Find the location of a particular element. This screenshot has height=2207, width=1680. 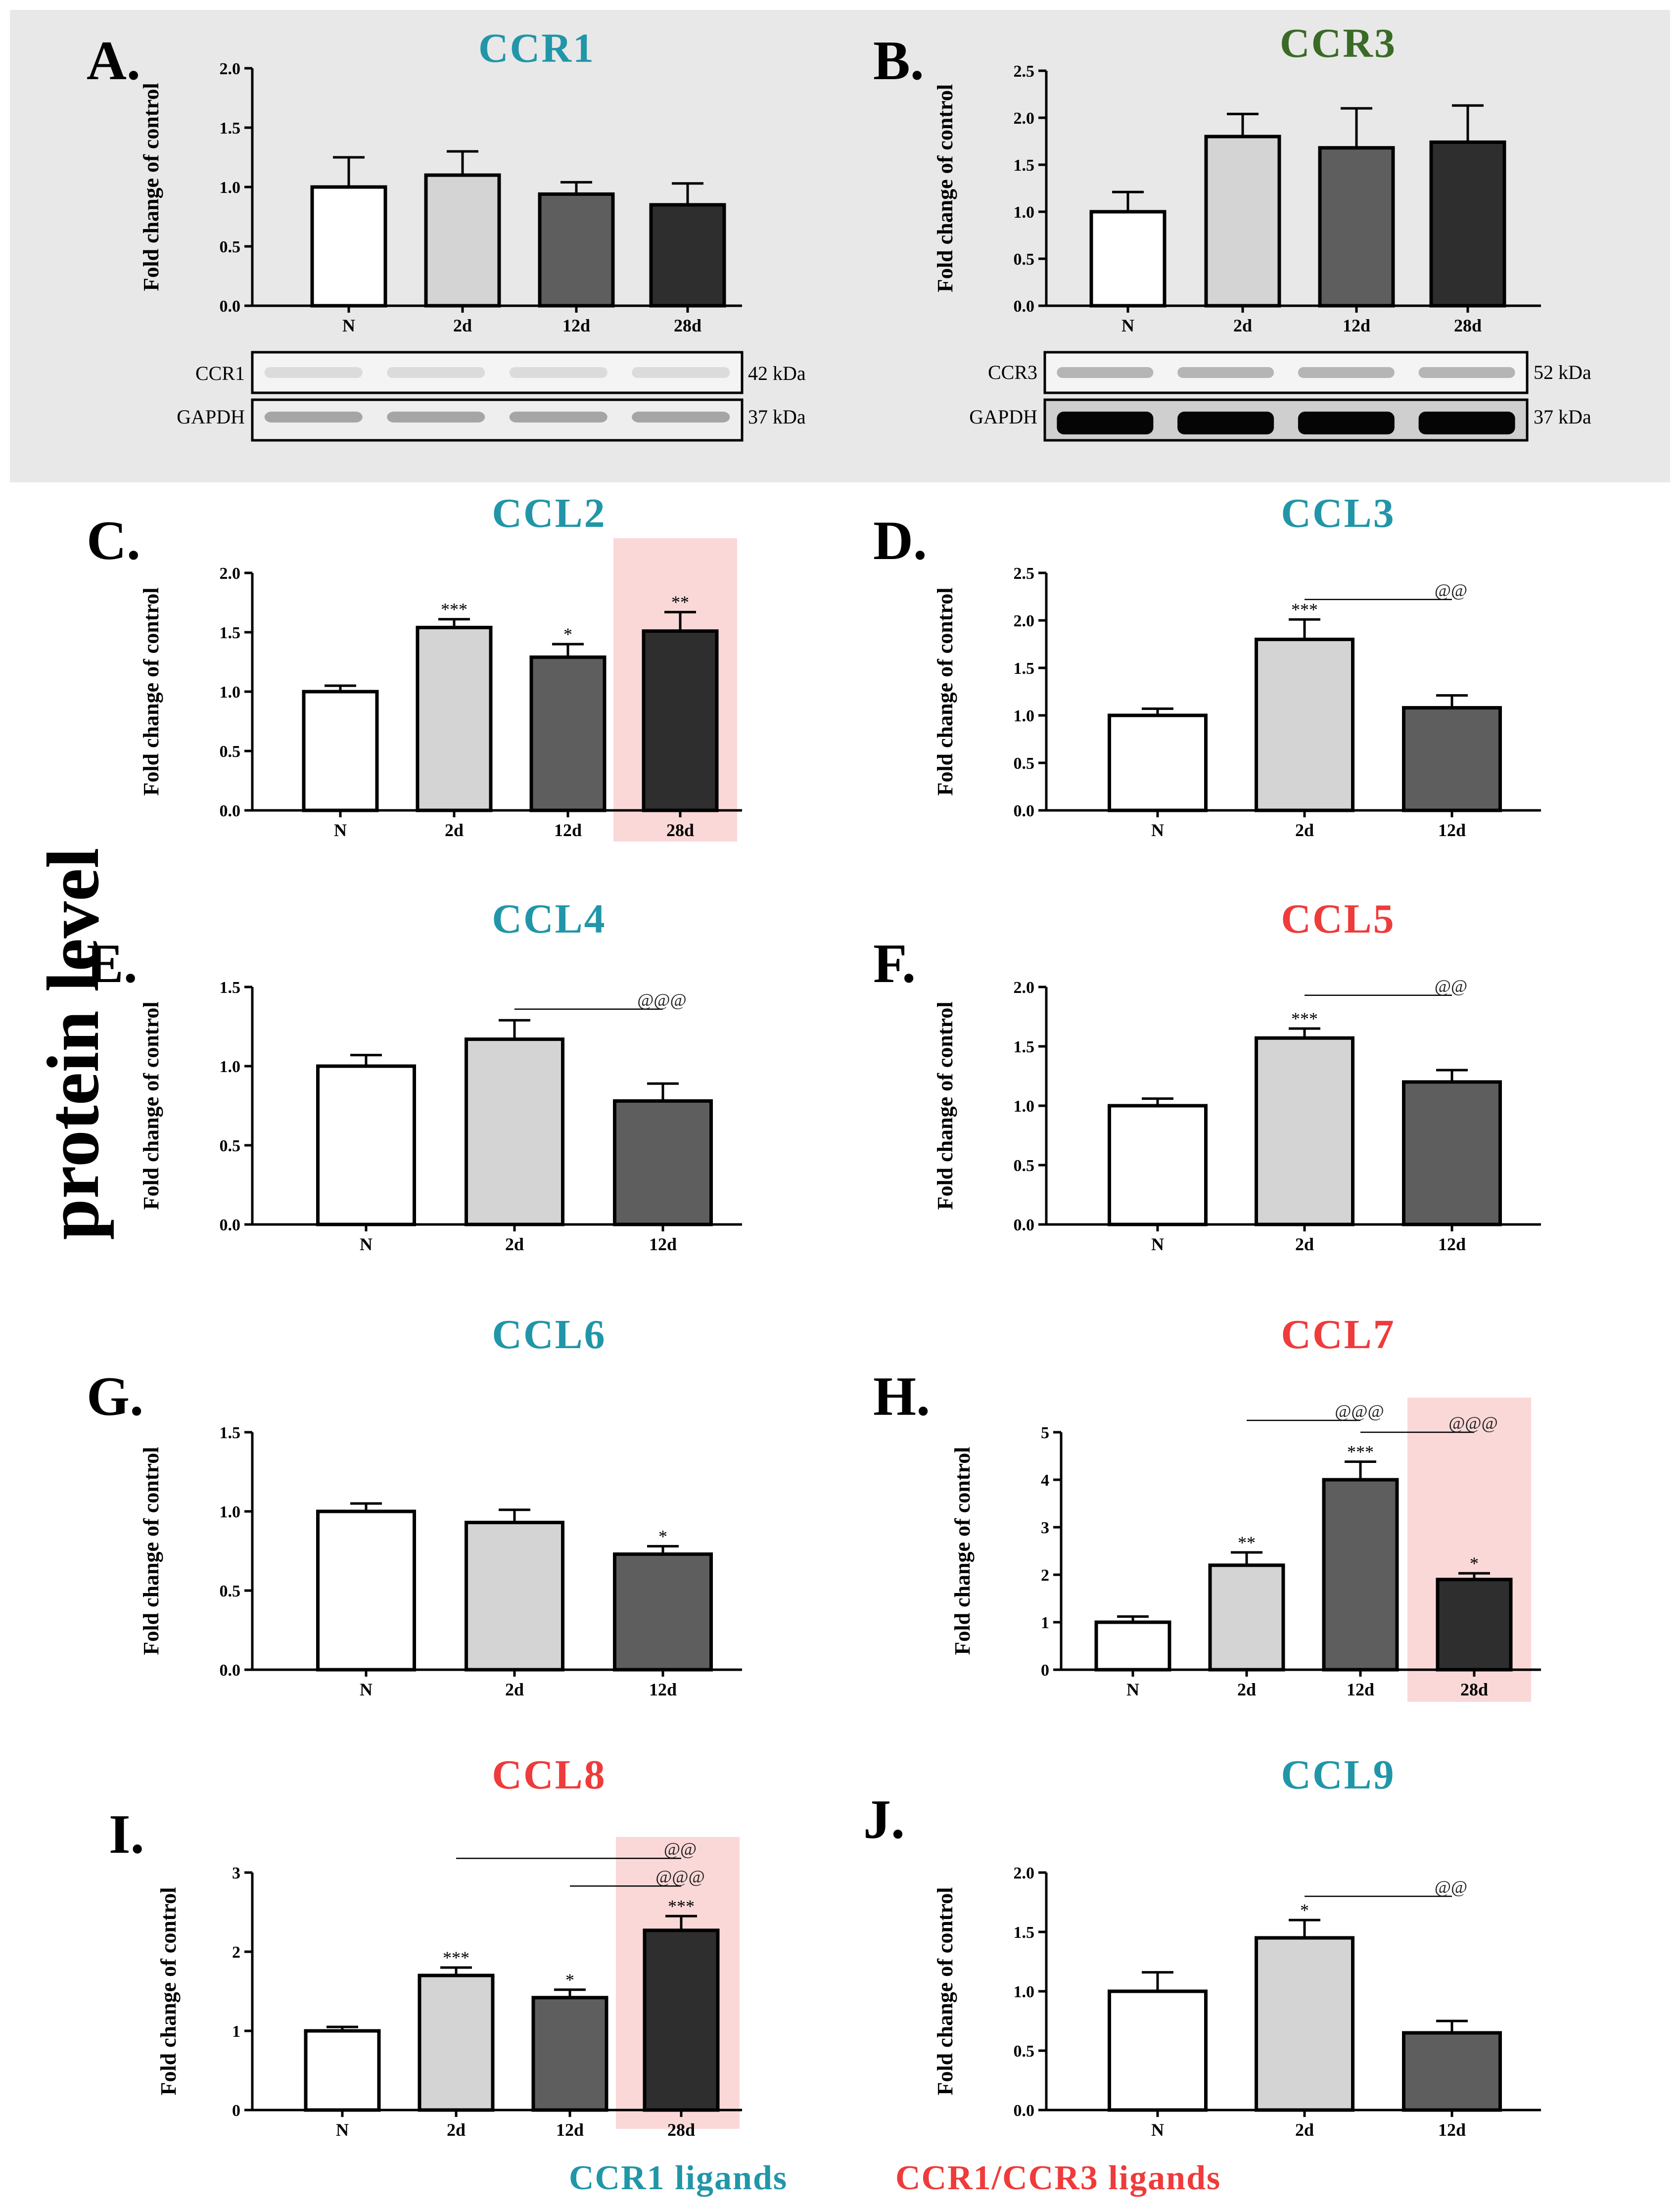

blot-label-ccr3: CCR3 is located at coordinates (1012, 372).